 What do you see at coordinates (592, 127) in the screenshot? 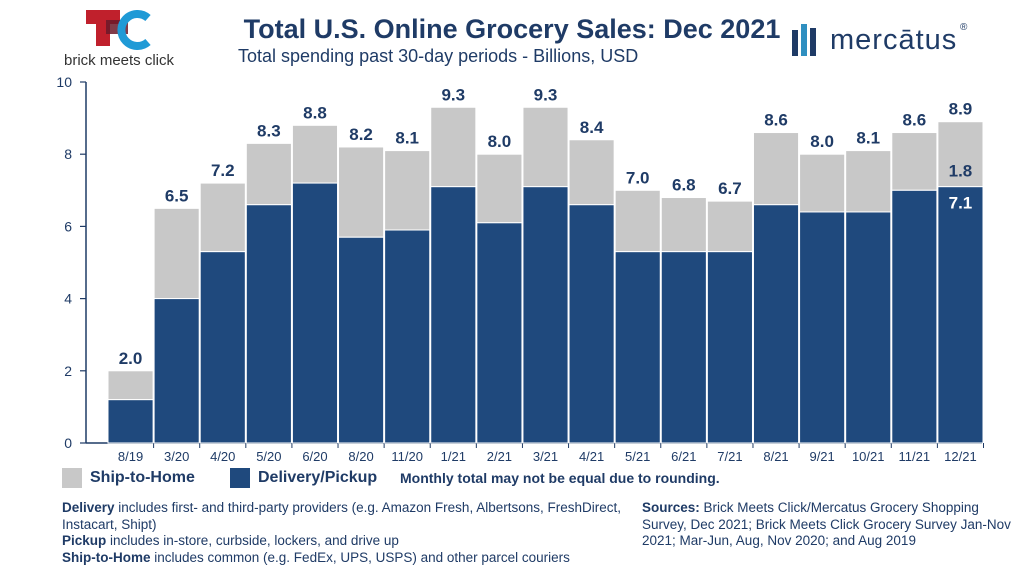
I see `total-data-label: 8.4` at bounding box center [592, 127].